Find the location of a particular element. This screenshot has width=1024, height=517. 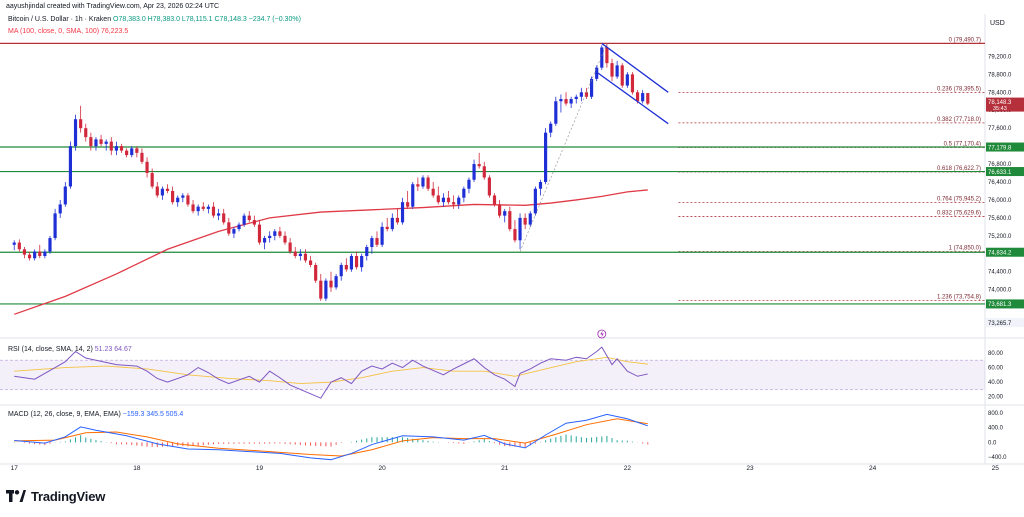

fib-label: 1.236 (73,754.8) is located at coordinates (959, 298).